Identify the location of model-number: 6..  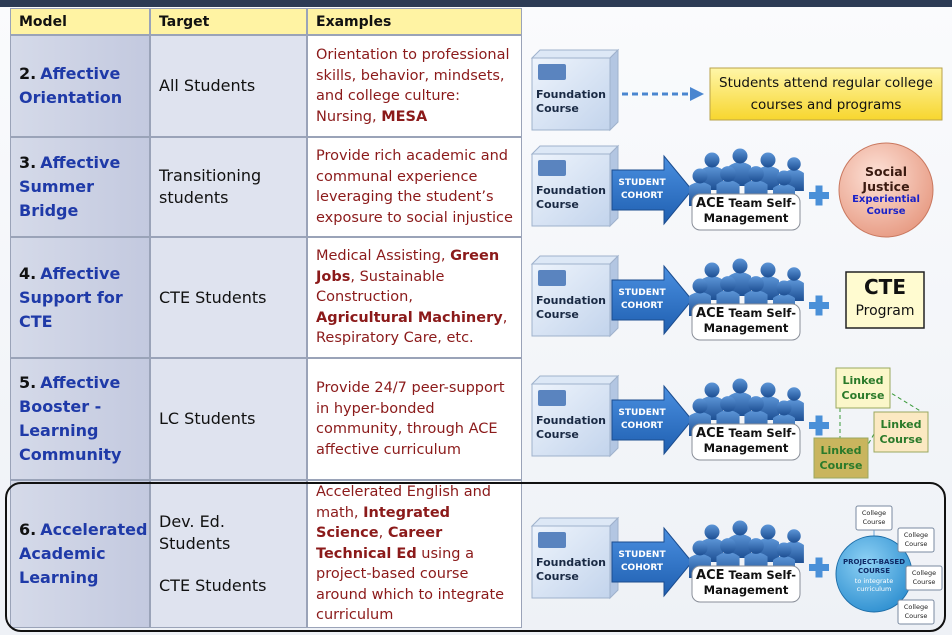
(28, 529).